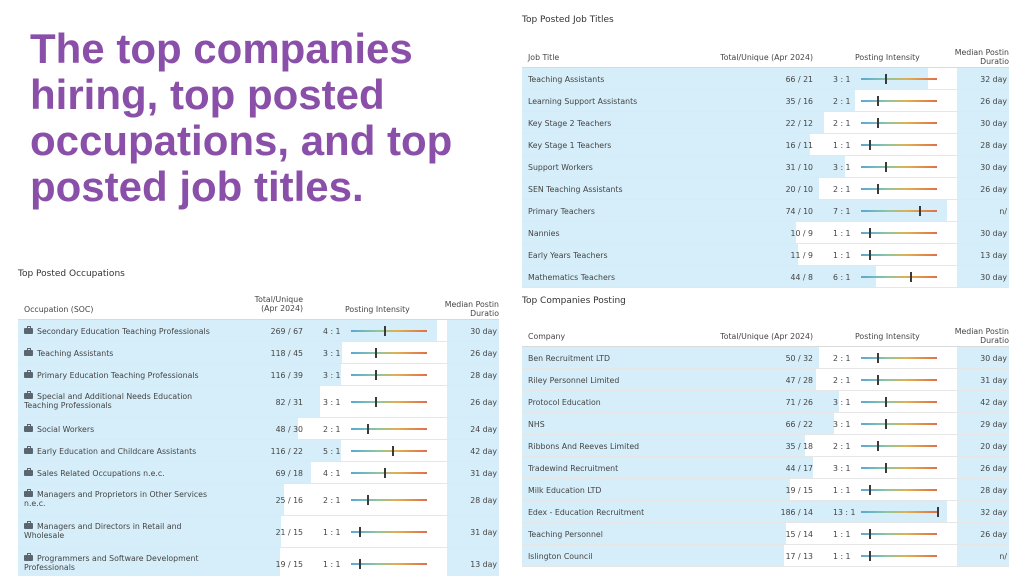 This screenshot has width=1024, height=576. I want to click on table-row: Ben Recruitment LTD 50 / 32 2 : 1 30 day, so click(765, 358).